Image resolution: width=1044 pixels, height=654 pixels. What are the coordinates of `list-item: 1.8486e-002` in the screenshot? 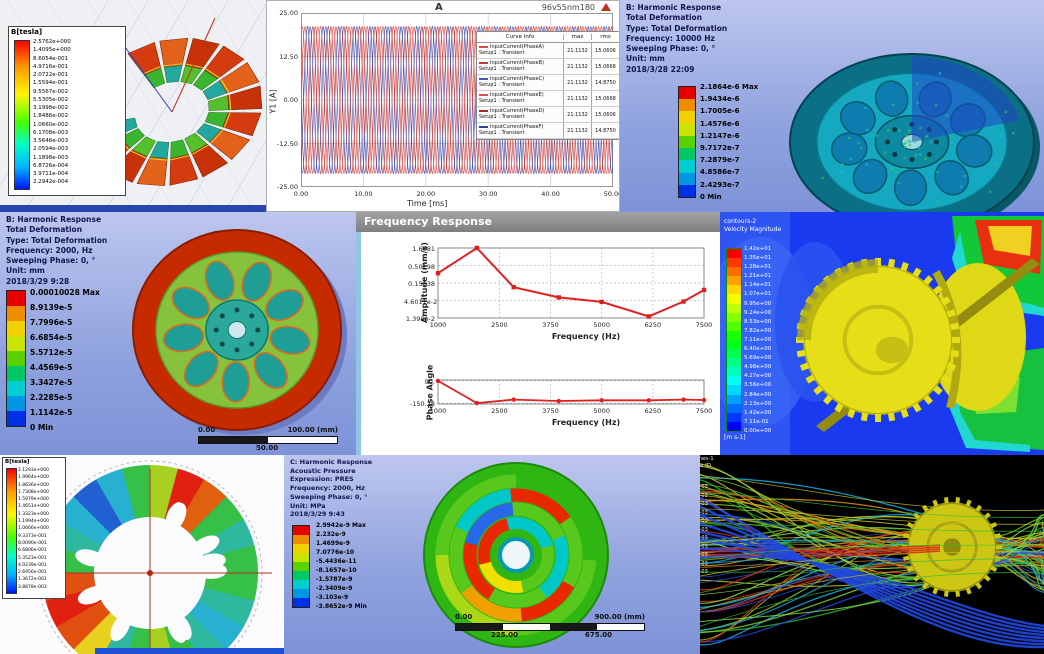 It's located at (51, 116).